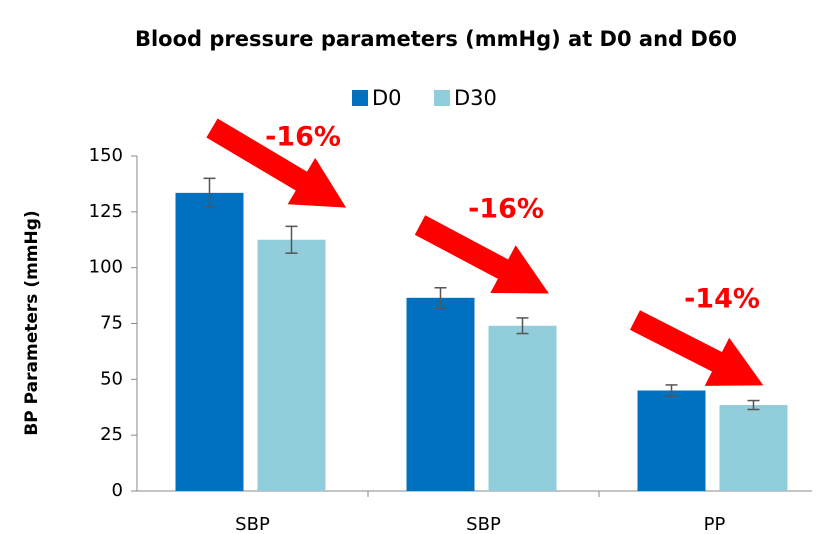 This screenshot has height=534, width=816. What do you see at coordinates (715, 524) in the screenshot?
I see `x-tick-label: PP` at bounding box center [715, 524].